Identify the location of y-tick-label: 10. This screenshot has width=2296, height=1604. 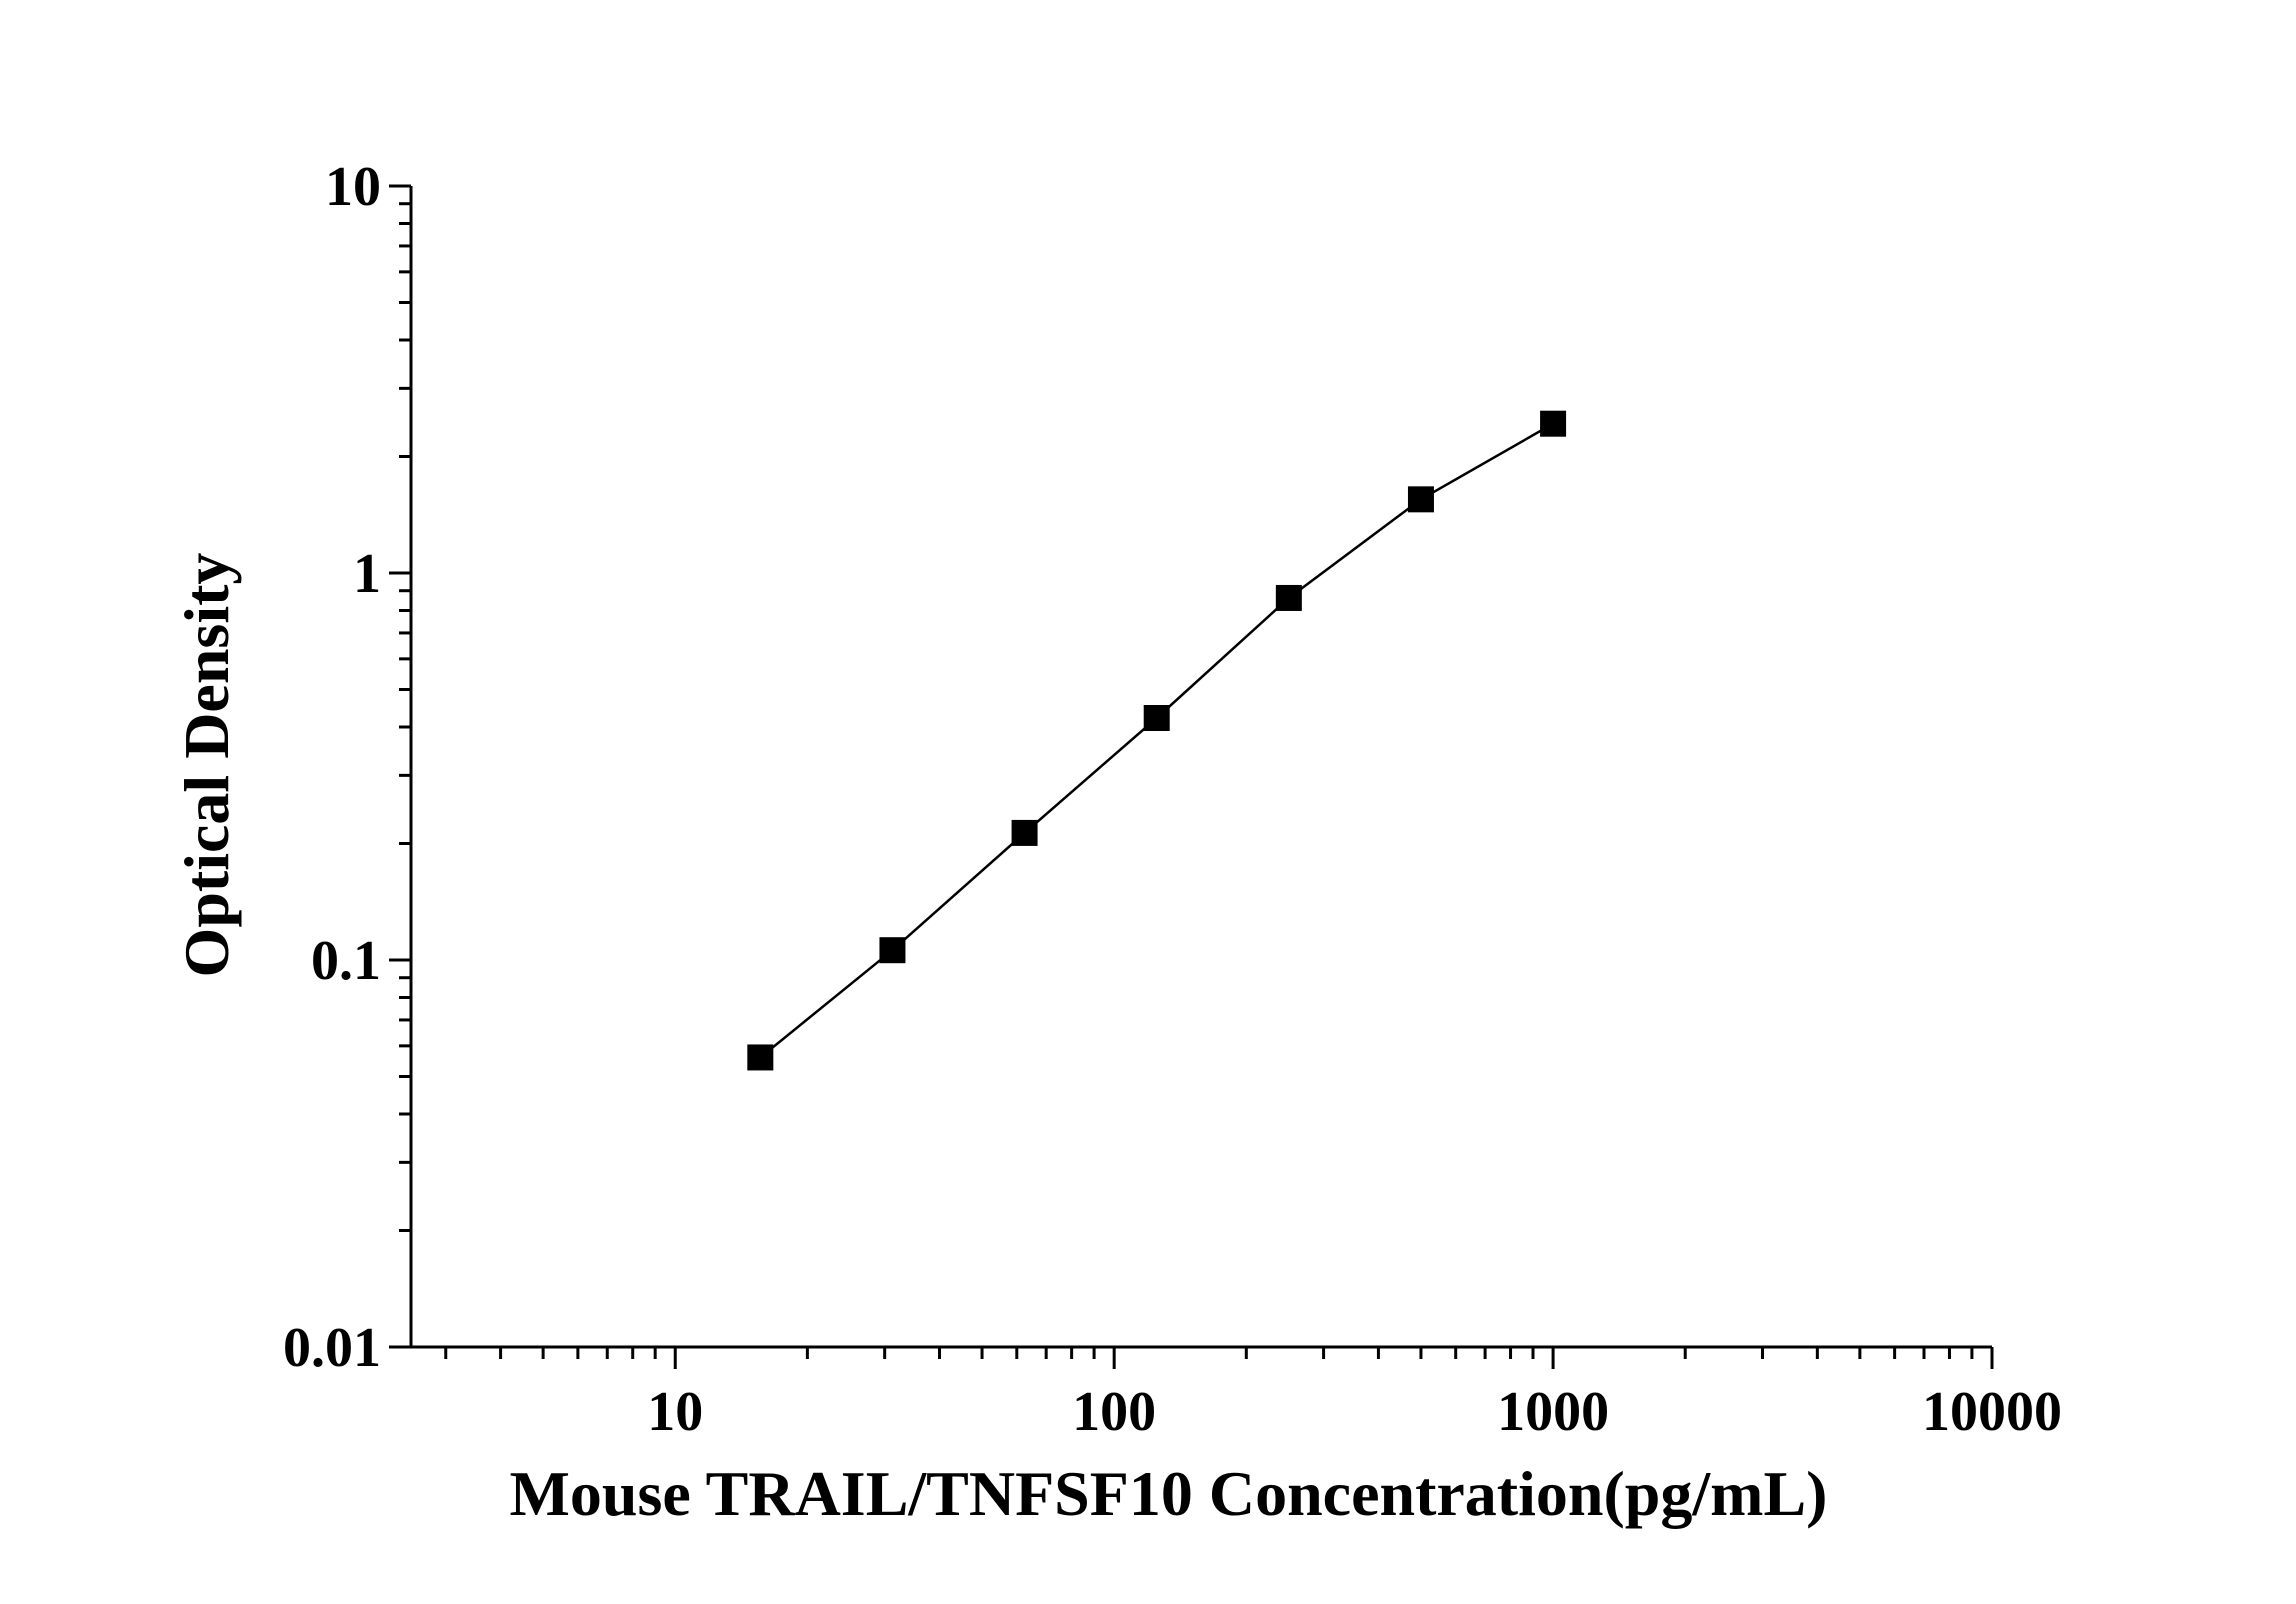
(353, 187).